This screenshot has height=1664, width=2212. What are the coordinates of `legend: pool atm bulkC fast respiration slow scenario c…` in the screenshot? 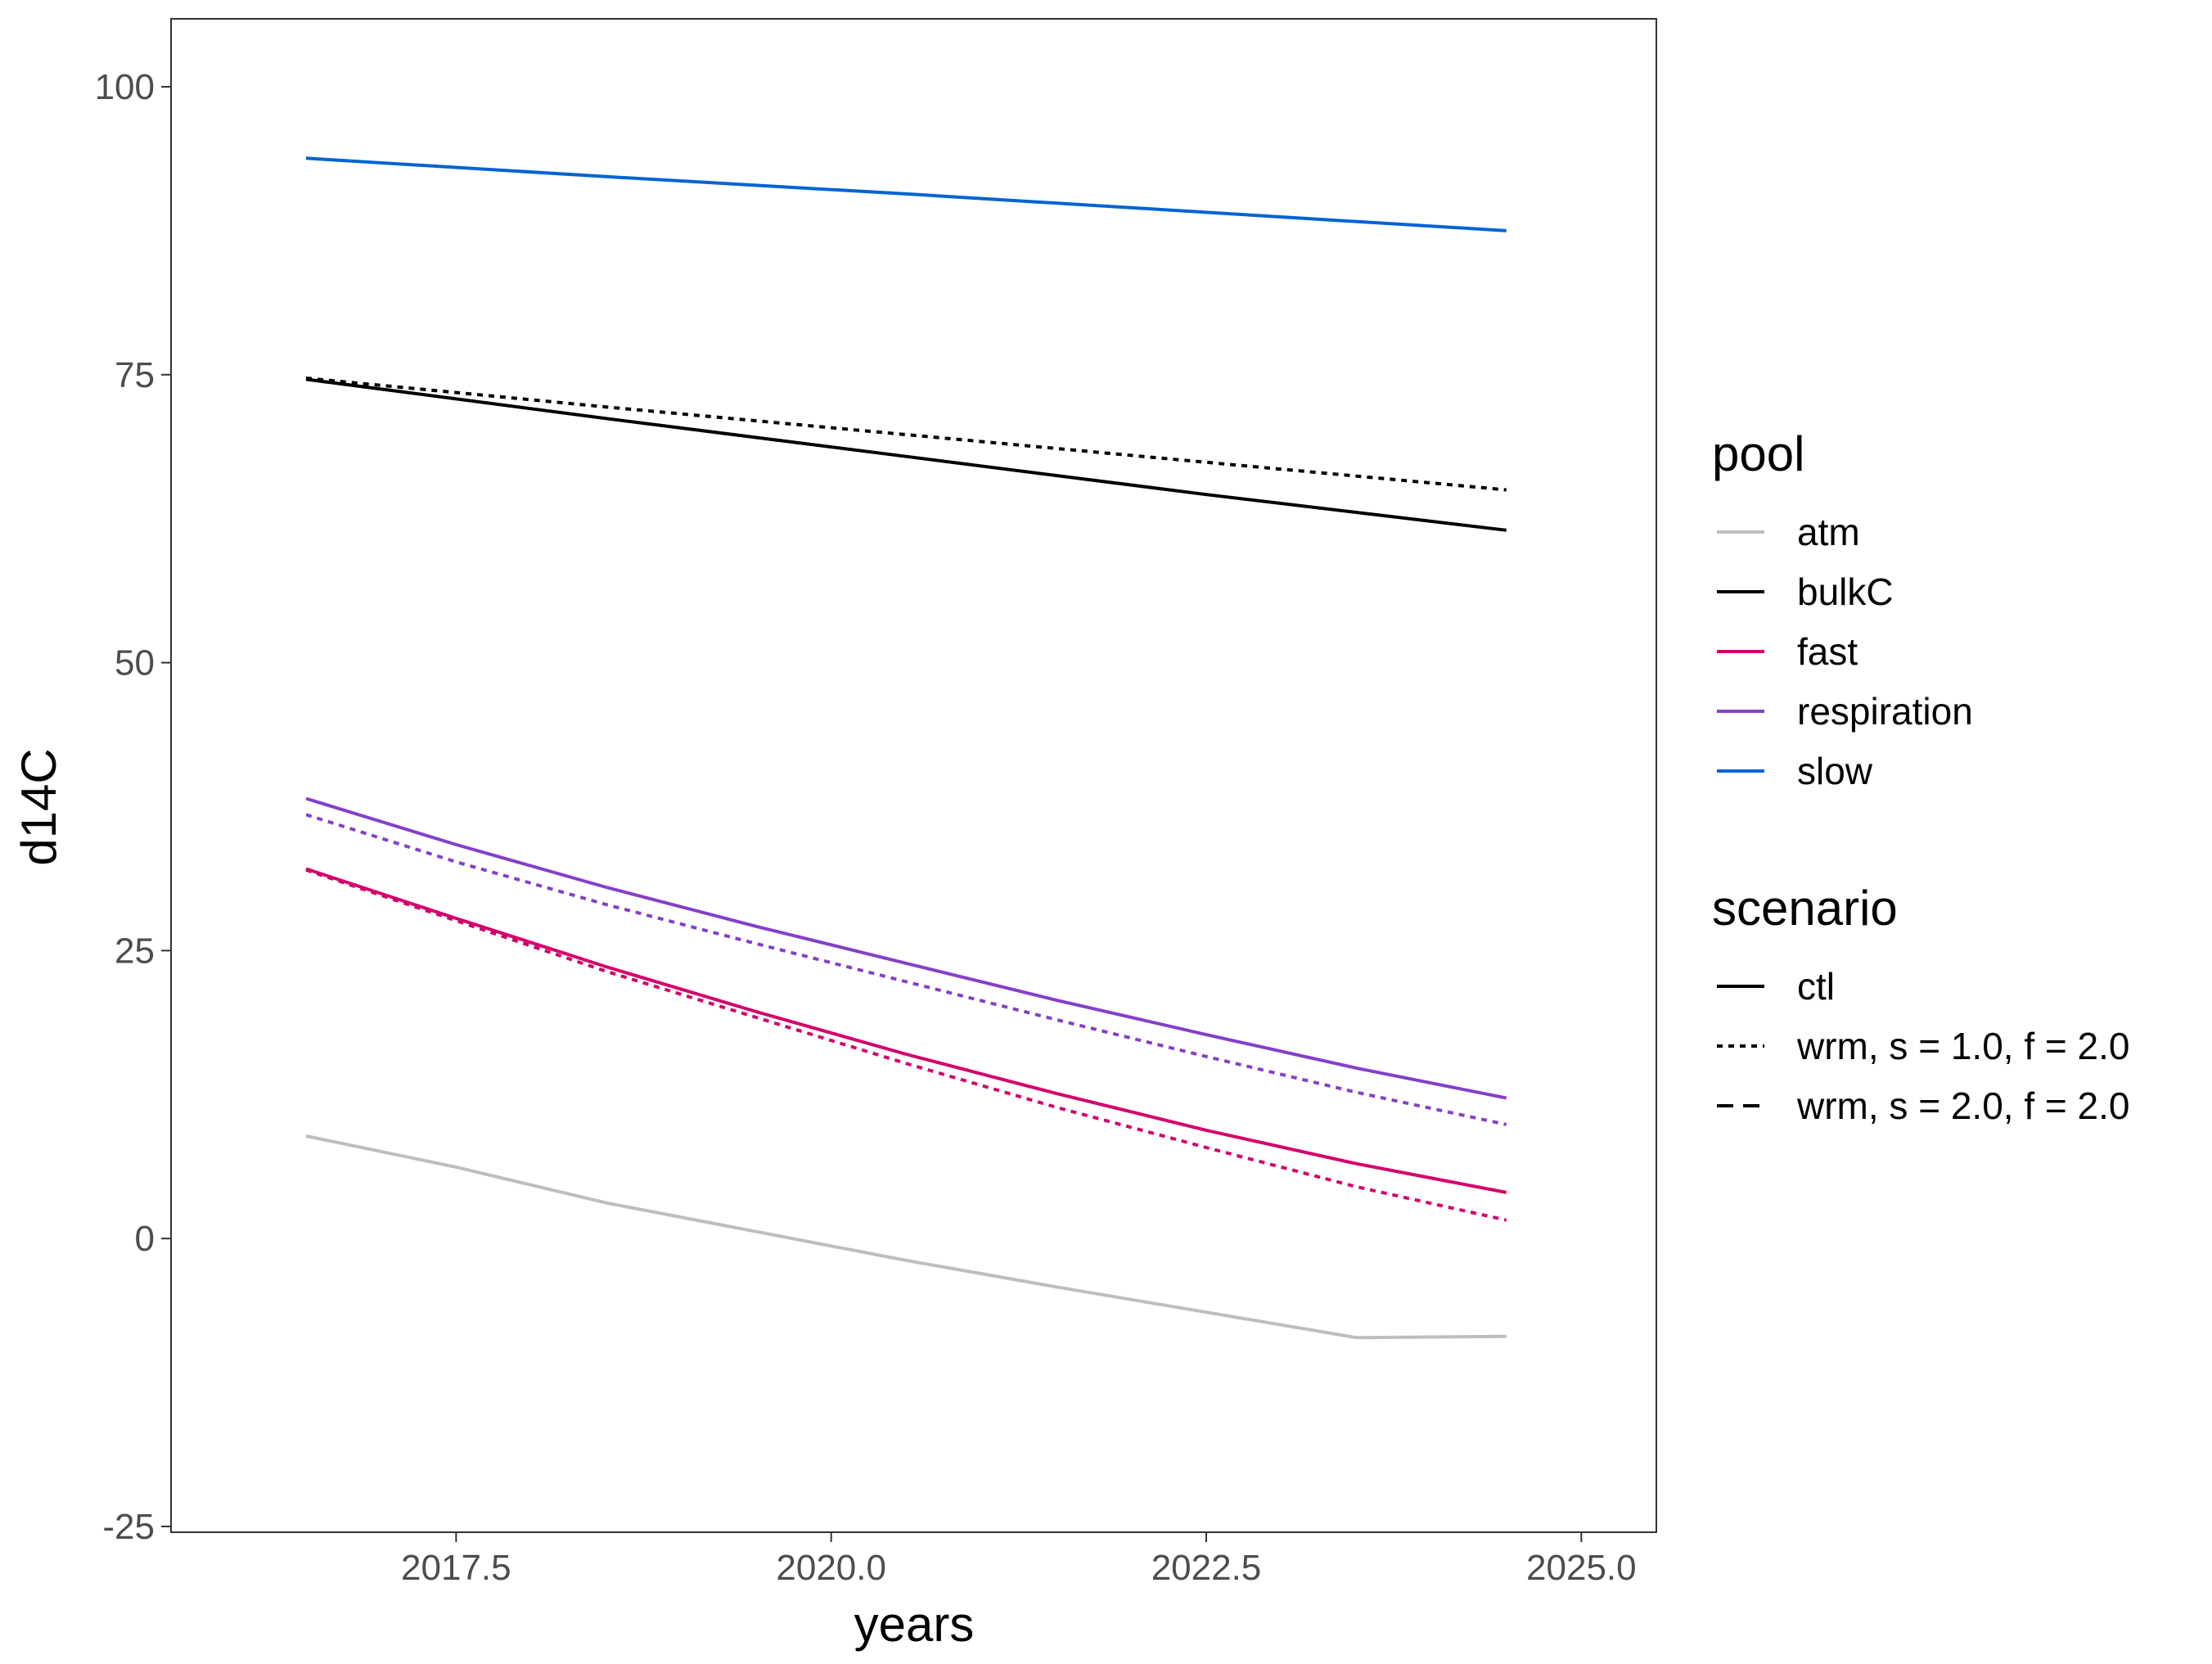 It's located at (1921, 776).